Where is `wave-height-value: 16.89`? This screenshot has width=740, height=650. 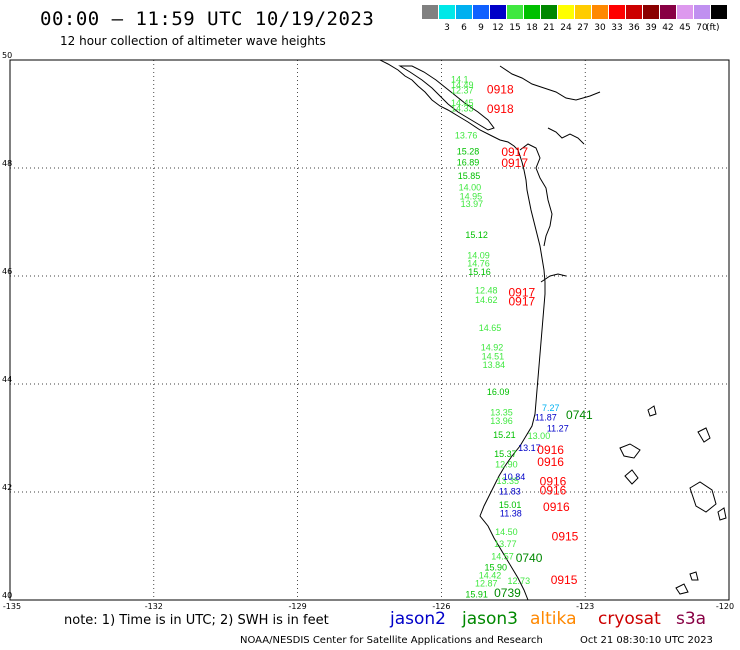
wave-height-value: 16.89 is located at coordinates (468, 162).